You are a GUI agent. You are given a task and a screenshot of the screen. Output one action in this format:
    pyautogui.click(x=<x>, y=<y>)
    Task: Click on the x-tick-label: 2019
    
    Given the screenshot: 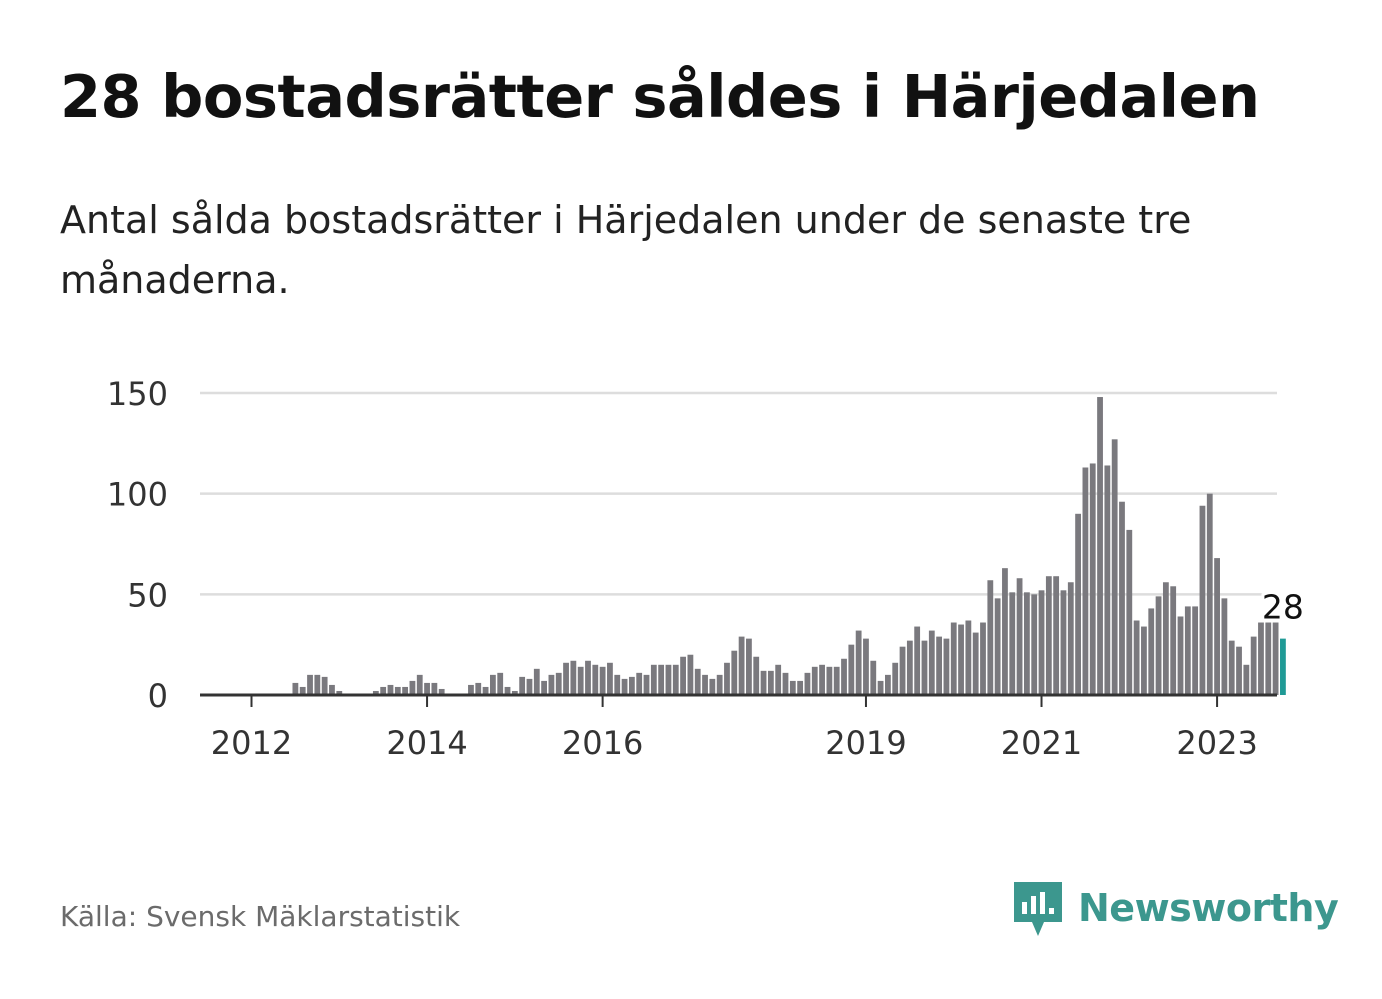 What is the action you would take?
    pyautogui.click(x=865, y=743)
    